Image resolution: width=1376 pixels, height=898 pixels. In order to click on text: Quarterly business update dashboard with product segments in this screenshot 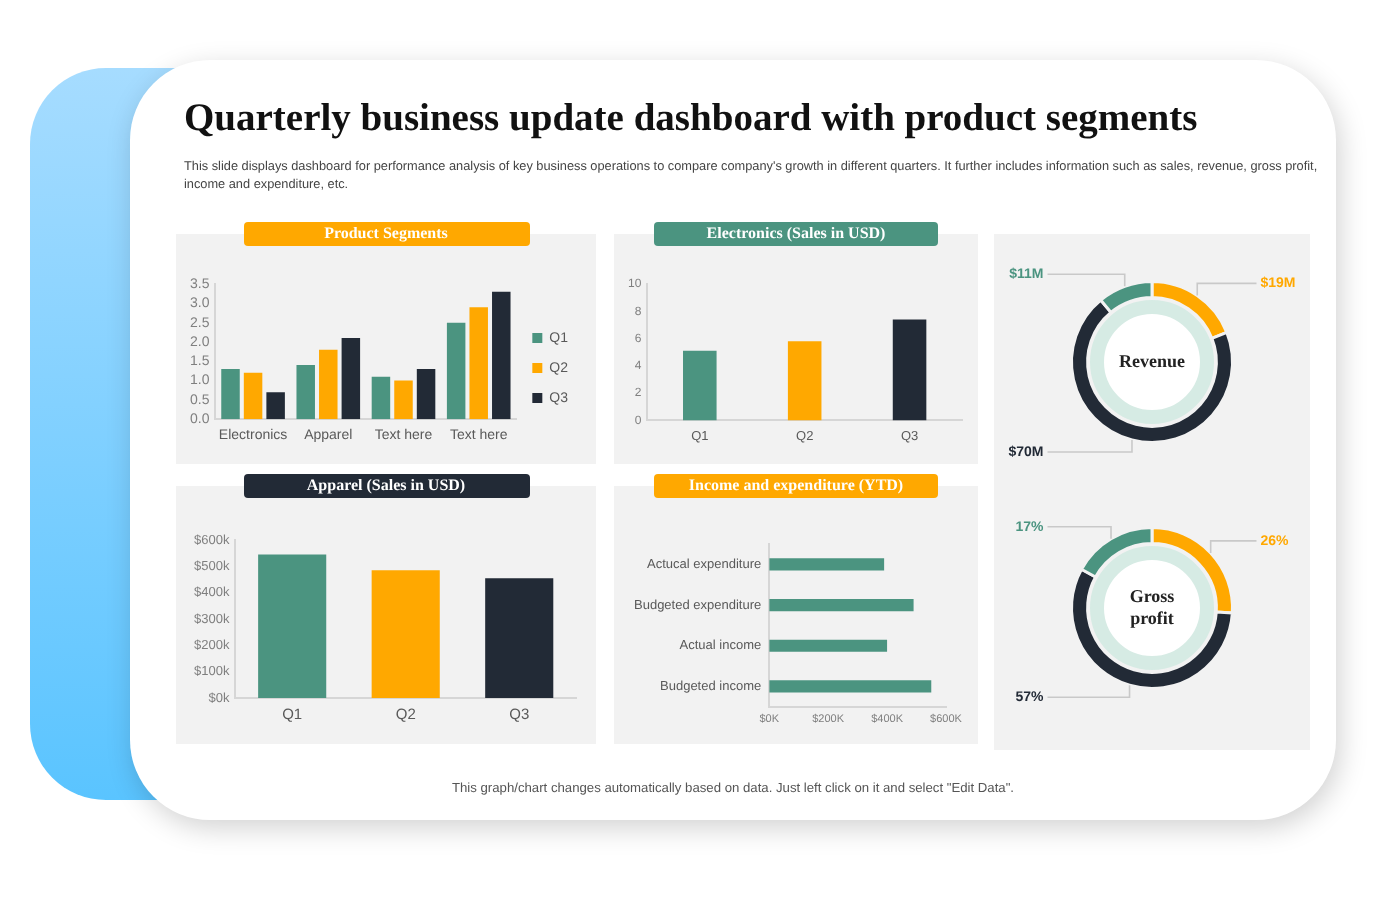, I will do `click(691, 120)`.